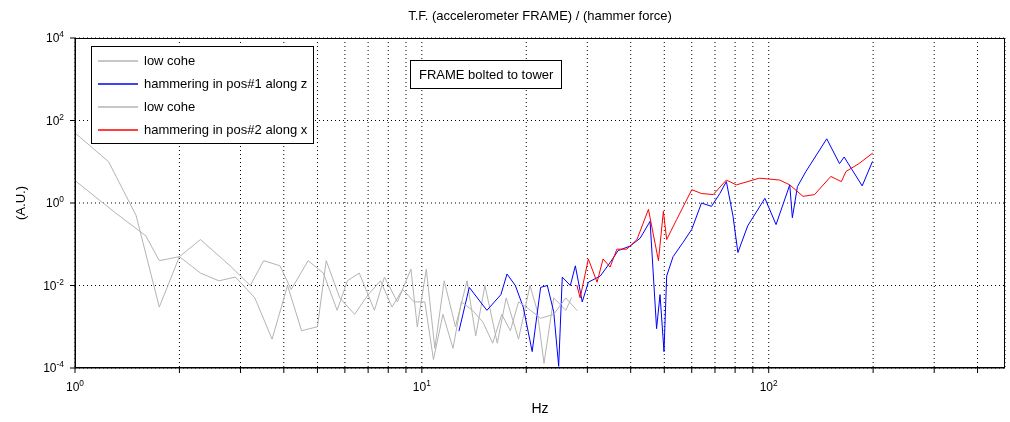  I want to click on x-tick-label: 10$^{1}$, so click(422, 386).